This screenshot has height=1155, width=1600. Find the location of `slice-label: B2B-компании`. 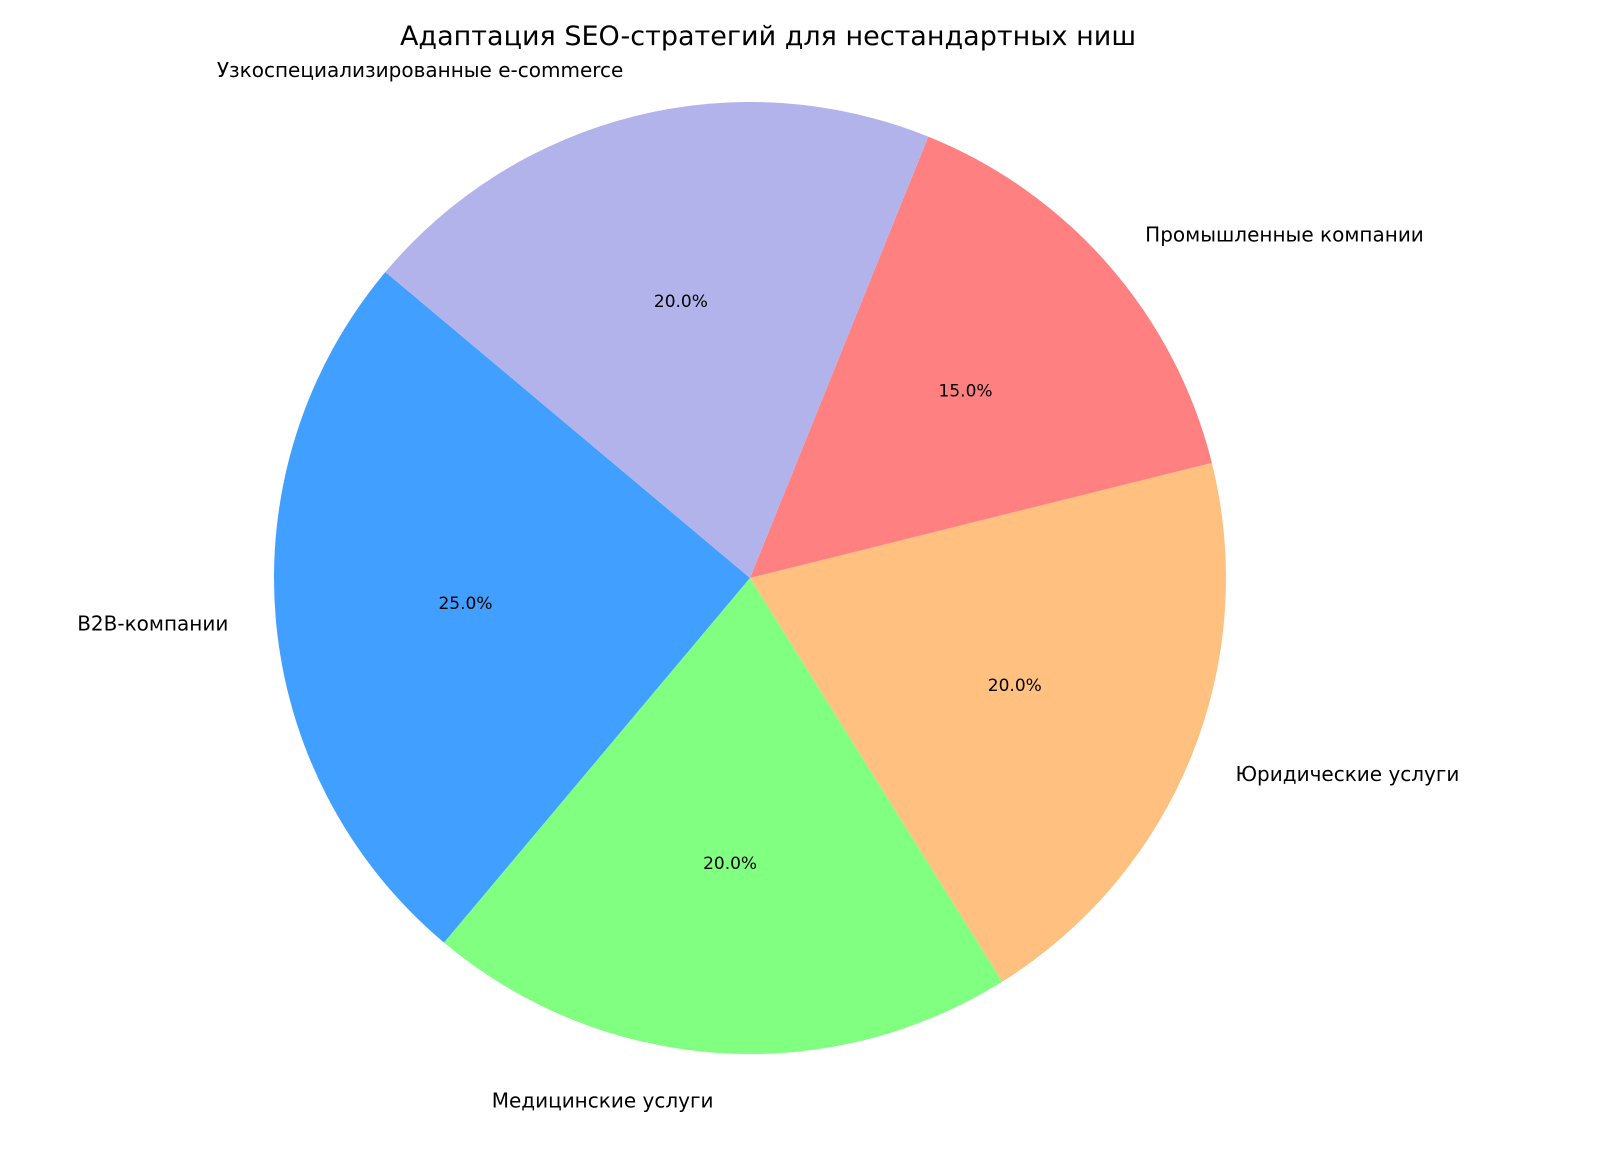

slice-label: B2B-компании is located at coordinates (152, 624).